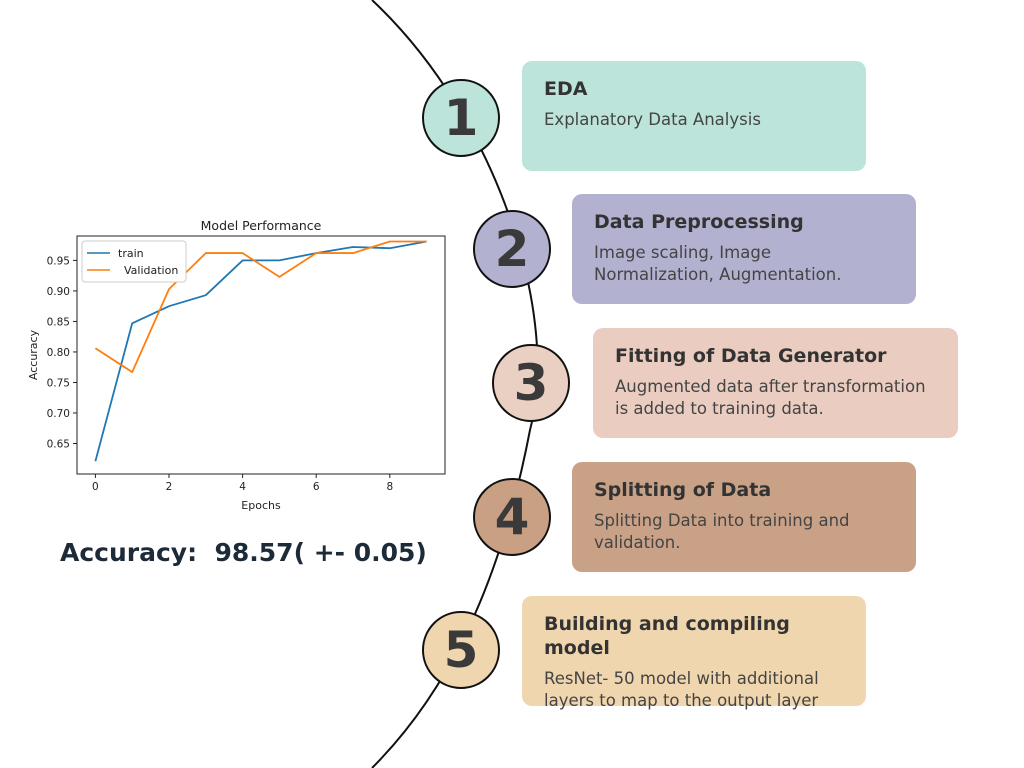 The image size is (1024, 768). I want to click on x-tick-label: 2, so click(169, 487).